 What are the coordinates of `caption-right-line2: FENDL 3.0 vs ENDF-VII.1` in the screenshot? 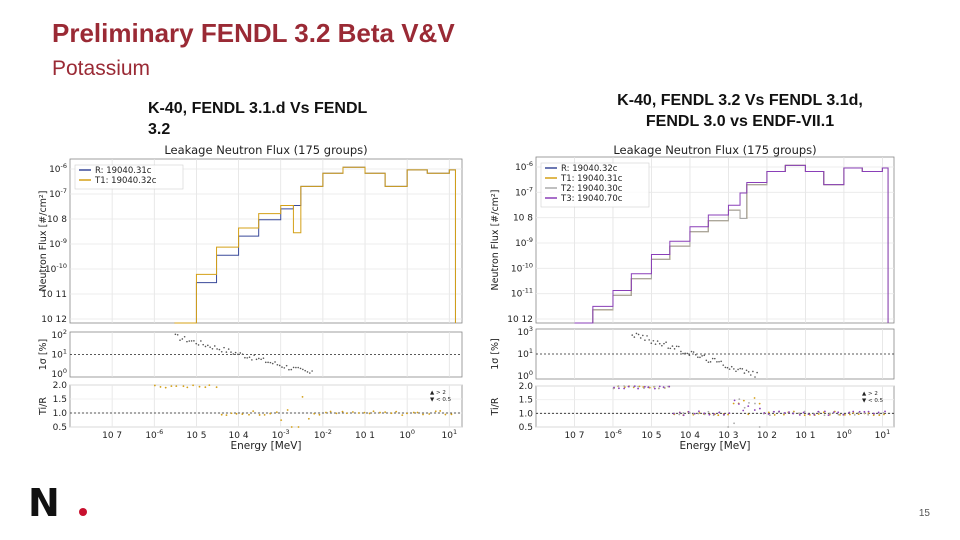 It's located at (740, 121).